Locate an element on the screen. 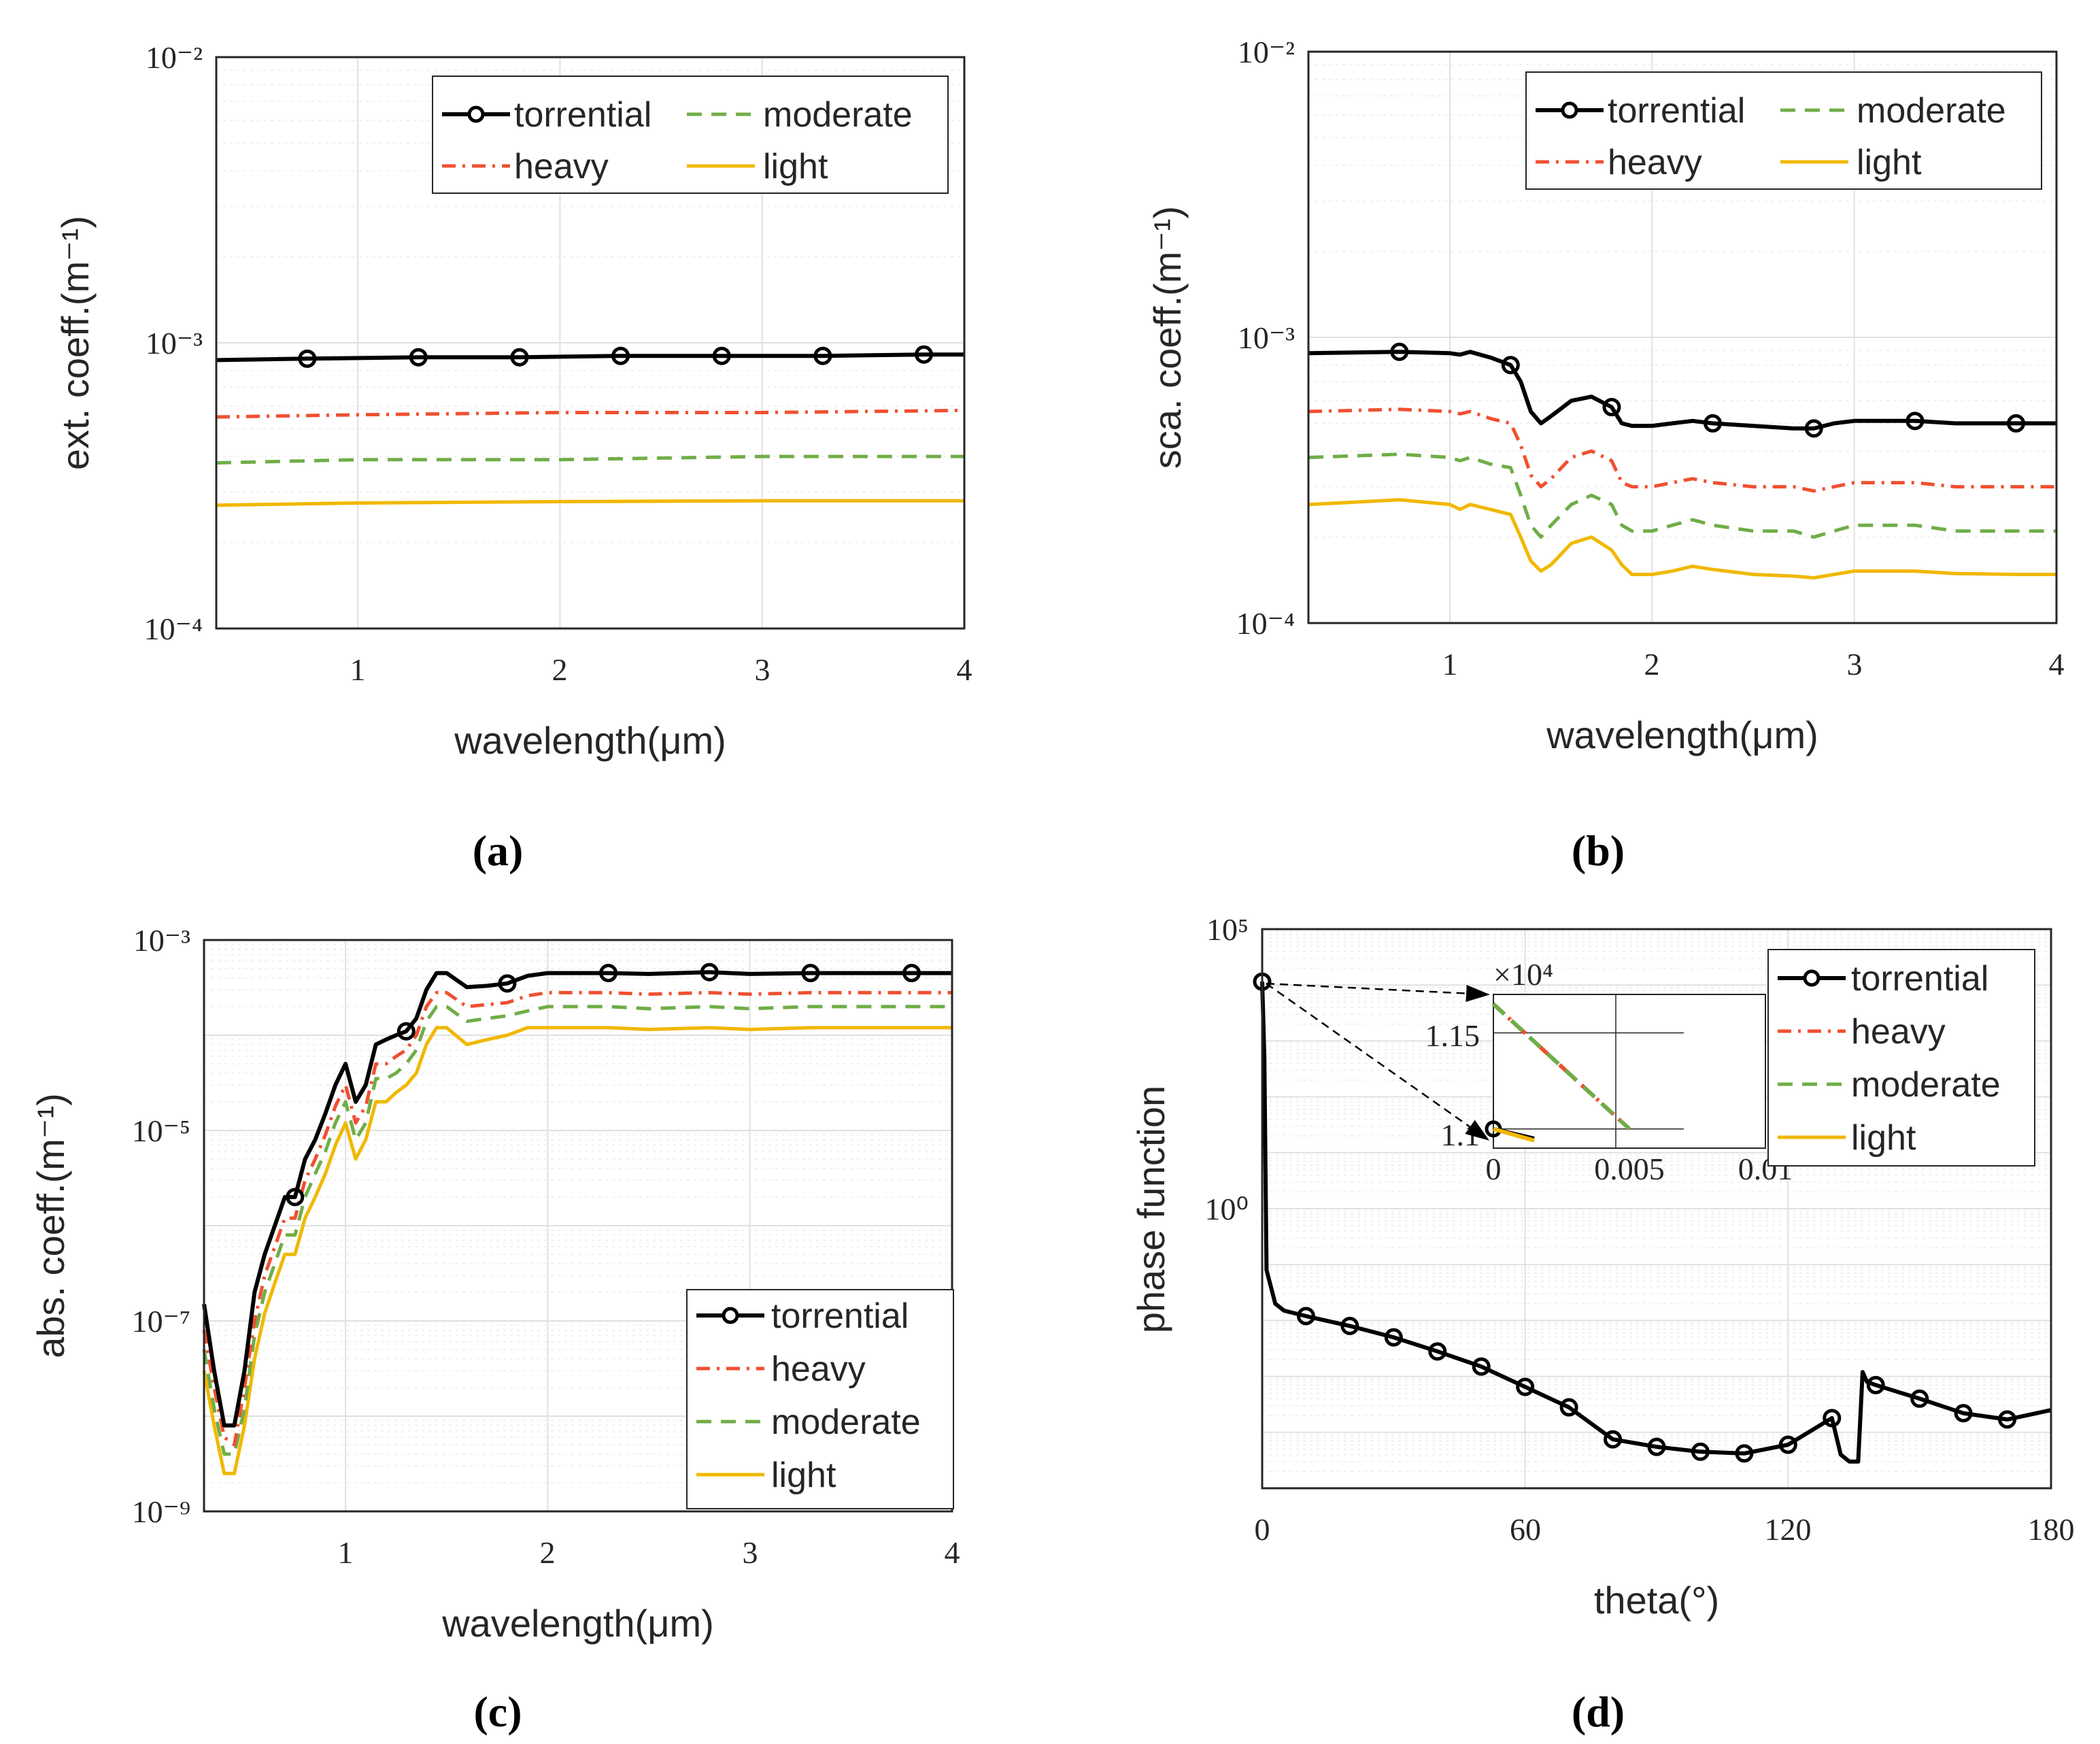  panel-a-legend-label-torrential: torrential is located at coordinates (582, 115).